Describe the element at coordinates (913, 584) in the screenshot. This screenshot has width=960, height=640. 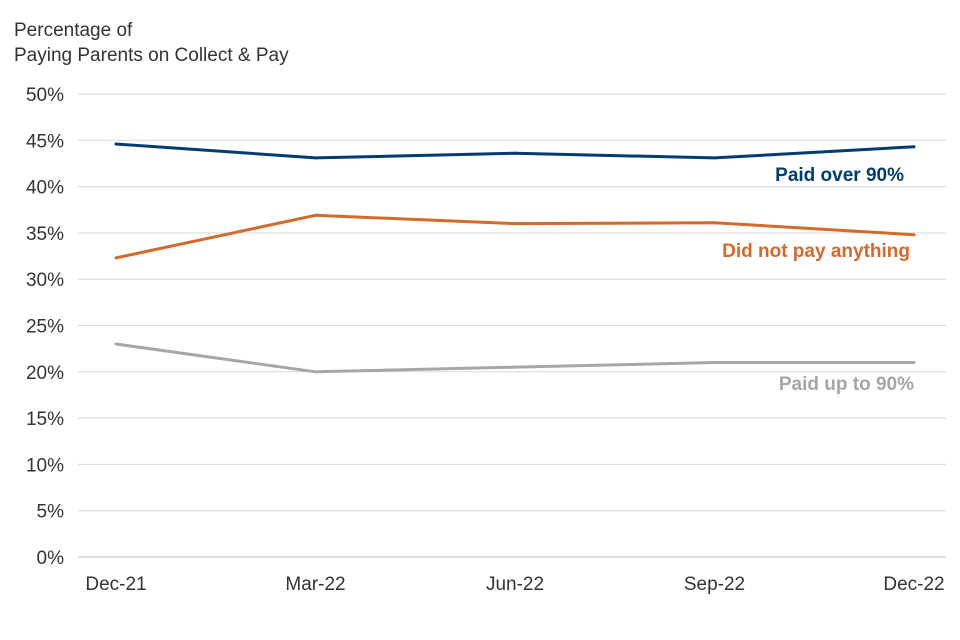
I see `x-tick-label: Dec-22` at that location.